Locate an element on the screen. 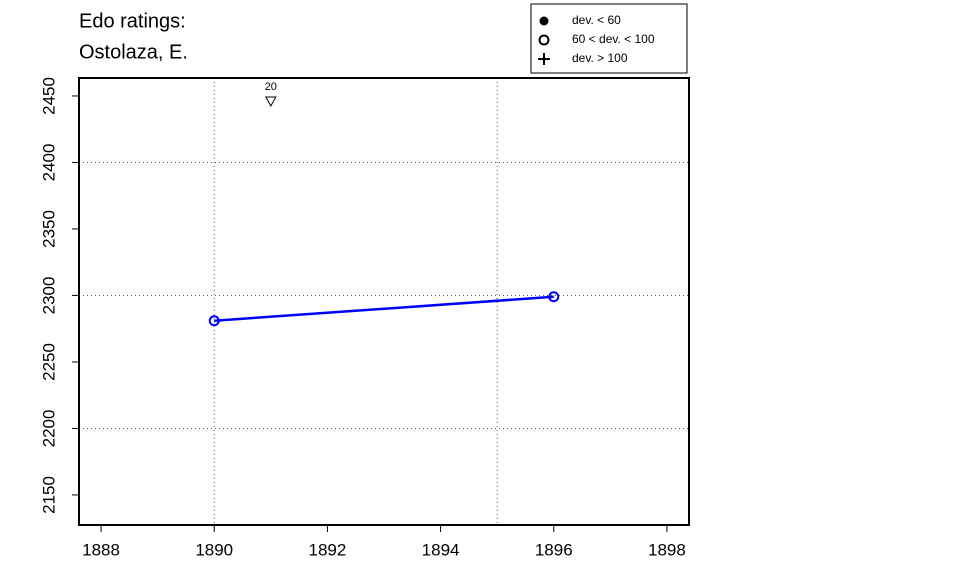  y-tick-label: 2450 is located at coordinates (48, 96).